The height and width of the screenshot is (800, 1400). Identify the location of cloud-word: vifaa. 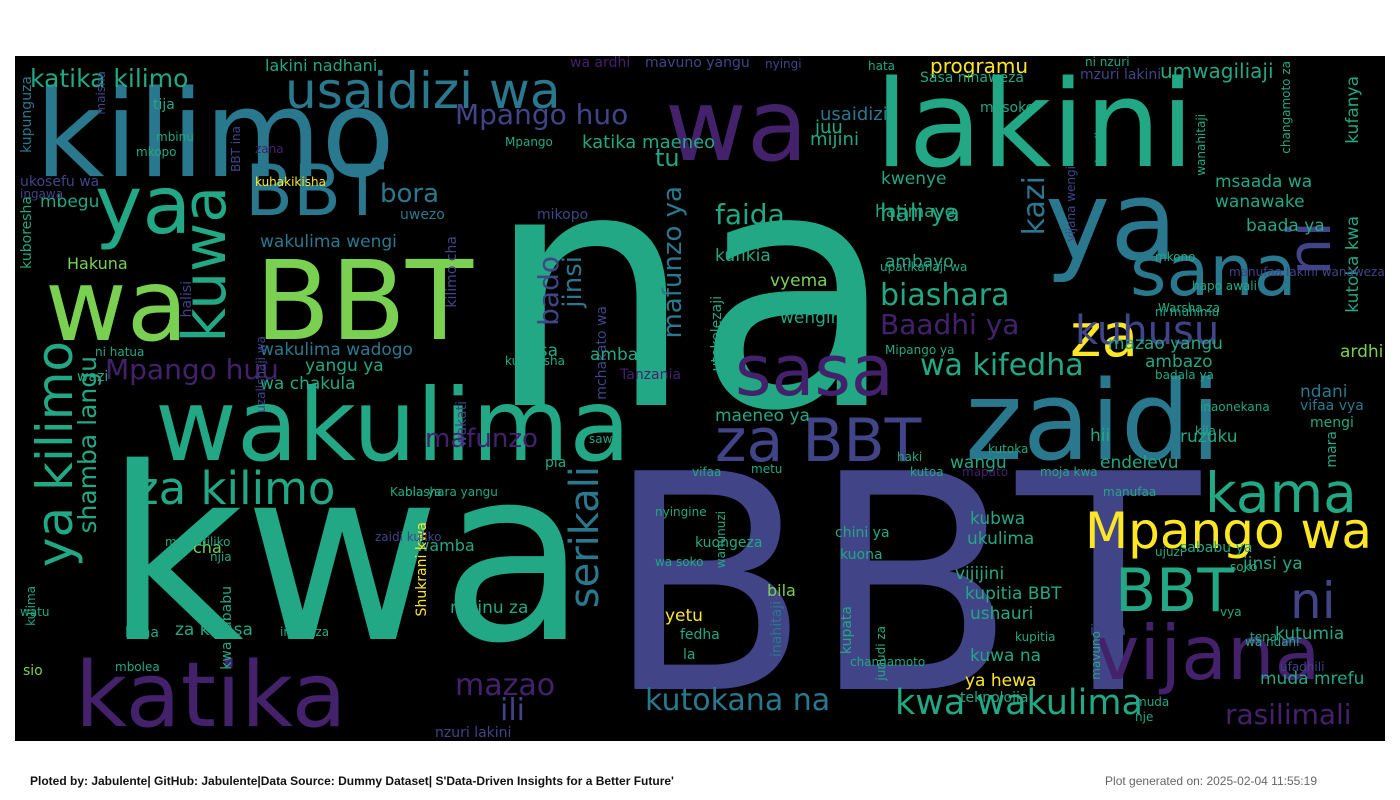
(707, 472).